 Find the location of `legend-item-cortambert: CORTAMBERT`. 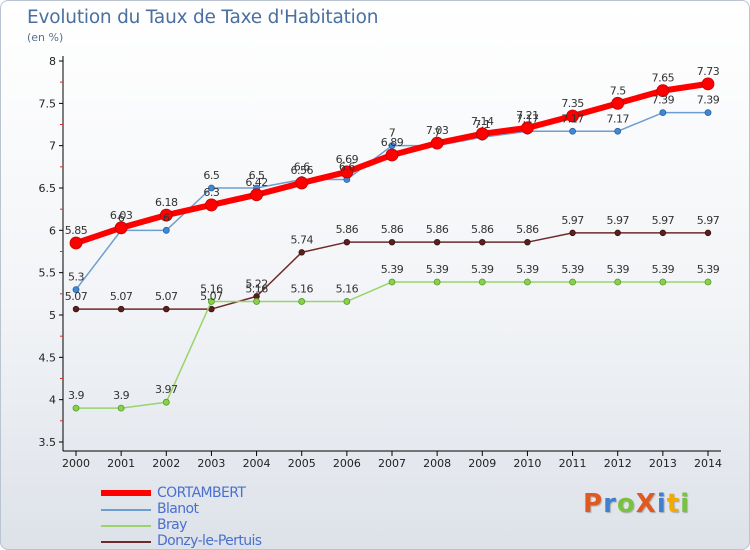

legend-item-cortambert: CORTAMBERT is located at coordinates (221, 493).